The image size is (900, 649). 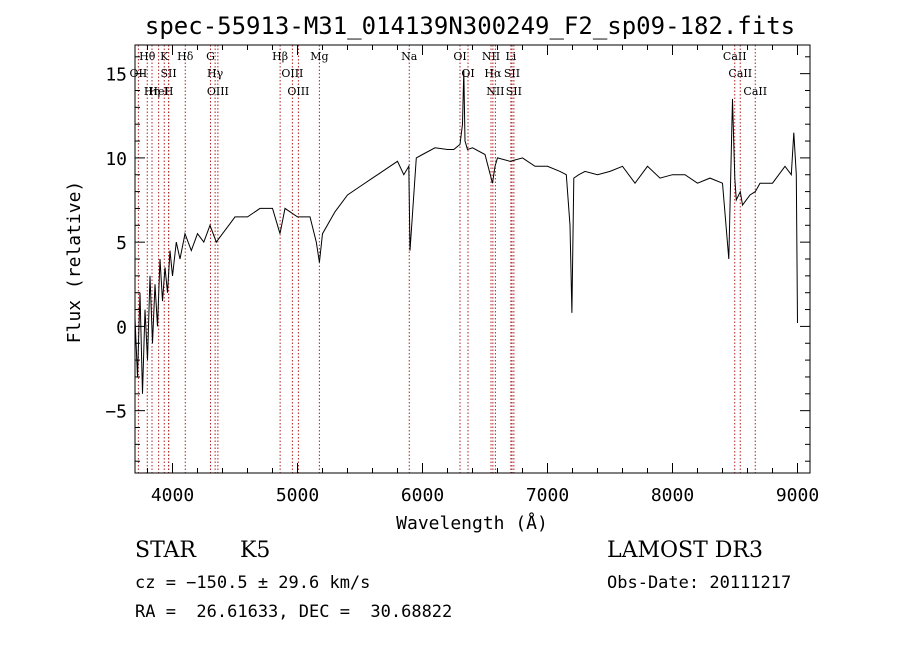 I want to click on line-label: H, so click(x=169, y=91).